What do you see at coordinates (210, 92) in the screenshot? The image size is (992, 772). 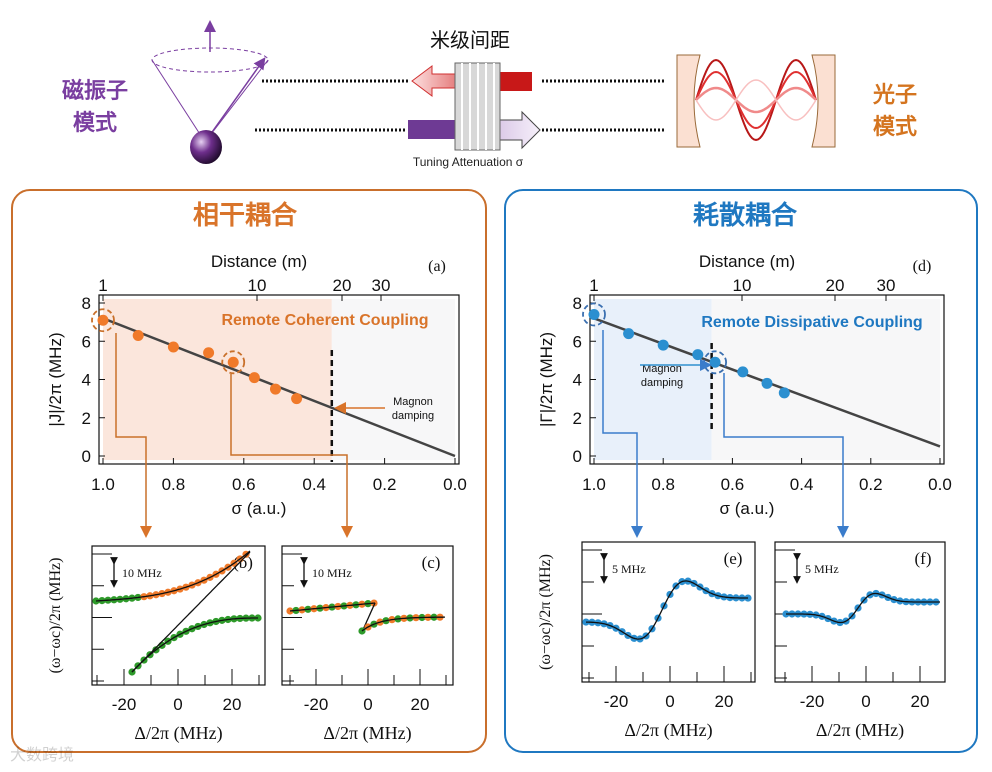 I see `magnon-precession-icon` at bounding box center [210, 92].